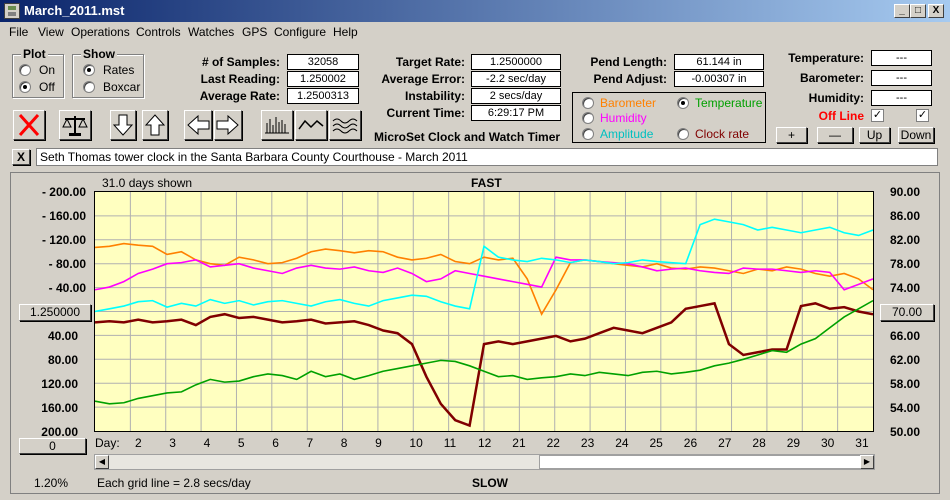  Describe the element at coordinates (725, 443) in the screenshot. I see `x-axis-tick: 27` at that location.